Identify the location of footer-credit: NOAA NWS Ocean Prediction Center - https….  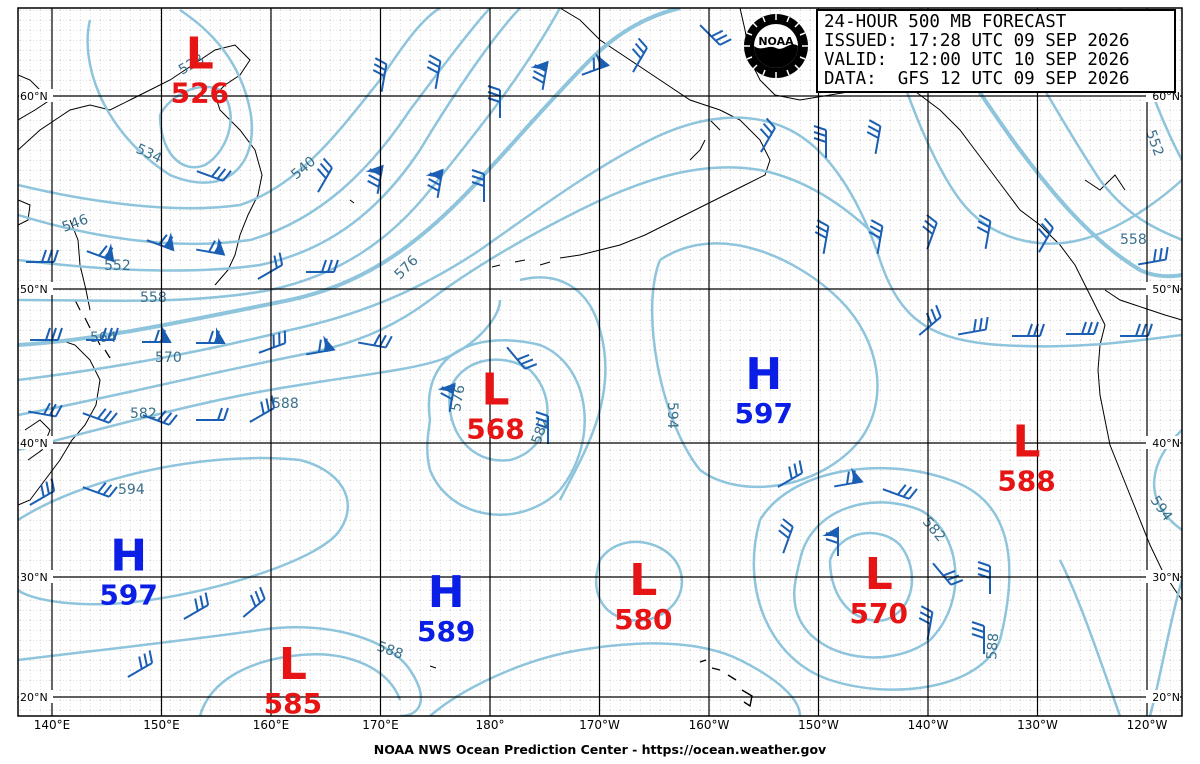
(600, 749).